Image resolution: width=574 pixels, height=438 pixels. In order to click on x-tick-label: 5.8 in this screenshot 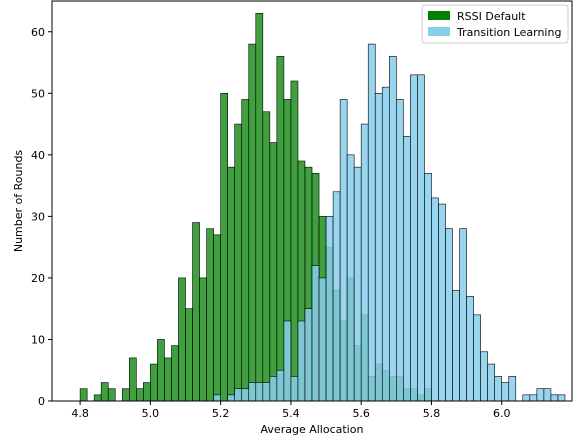, I will do `click(432, 413)`.